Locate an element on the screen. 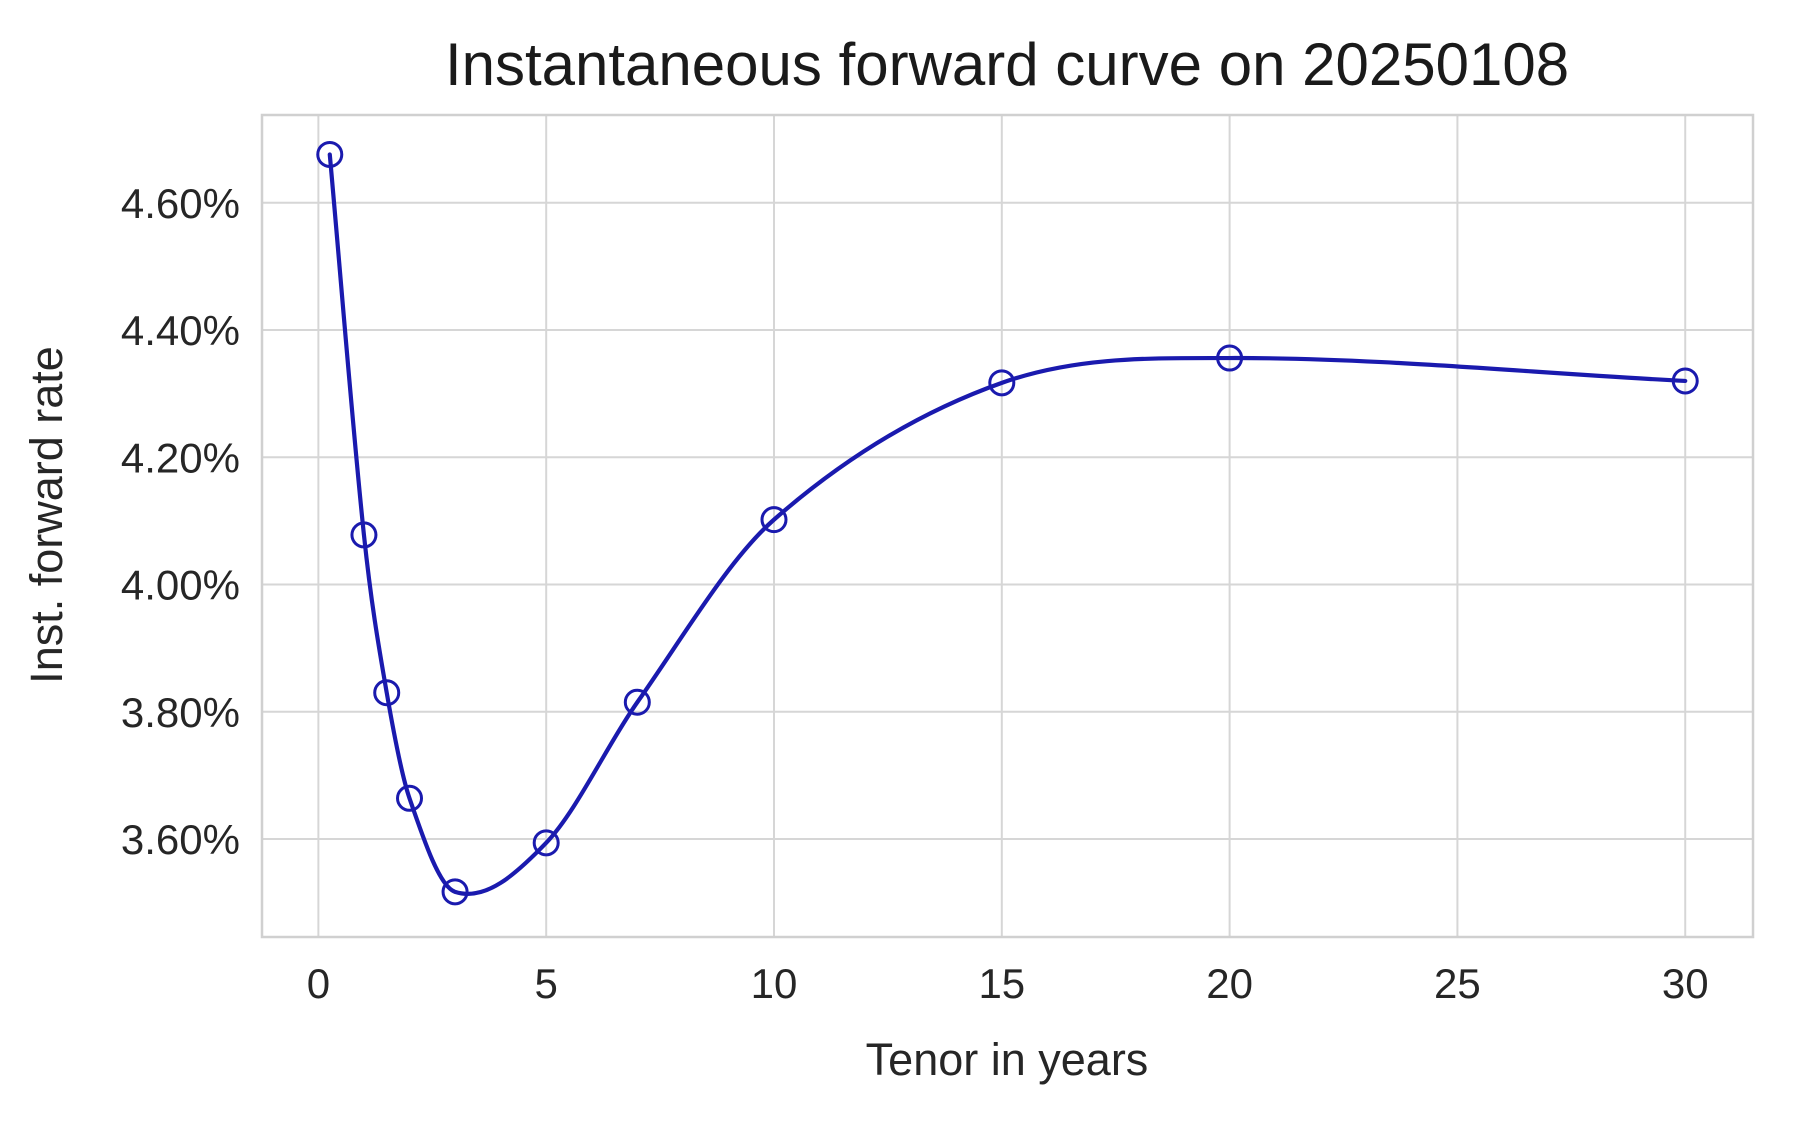  y-tick-labels: 3.60% 3.80% 4.00% 4.20% 4.40% 4.60% is located at coordinates (180, 521).